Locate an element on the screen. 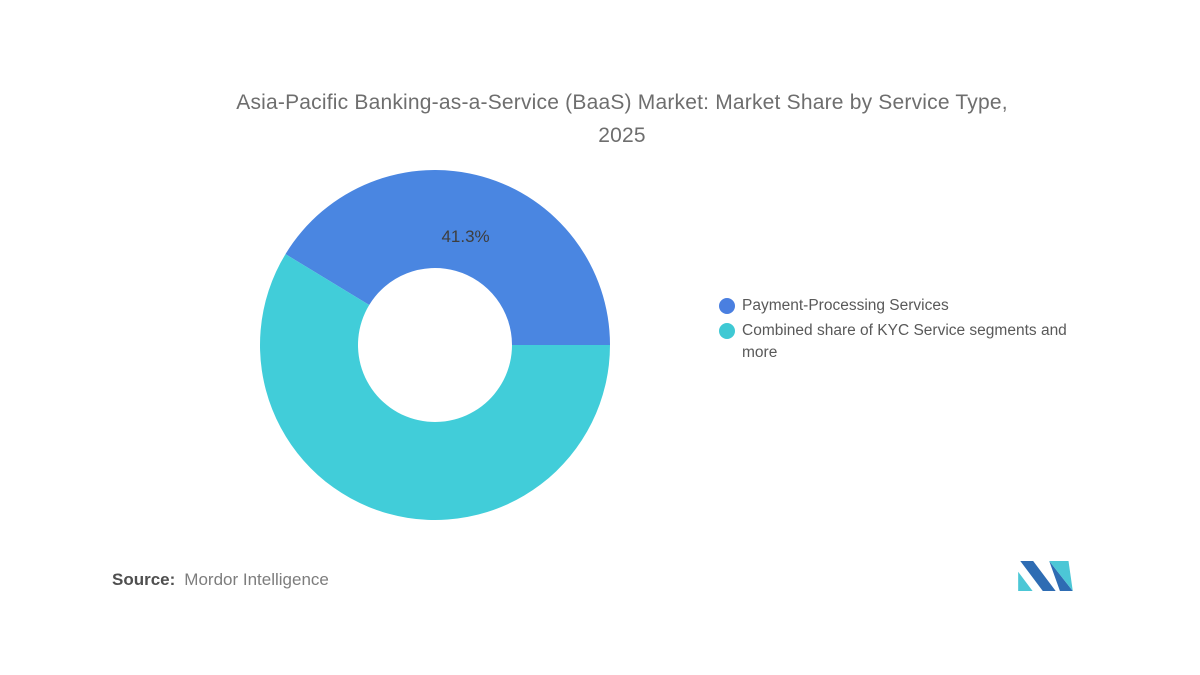 The height and width of the screenshot is (675, 1200). legend-item-payment-processing-services: Payment-Processing Services is located at coordinates (901, 306).